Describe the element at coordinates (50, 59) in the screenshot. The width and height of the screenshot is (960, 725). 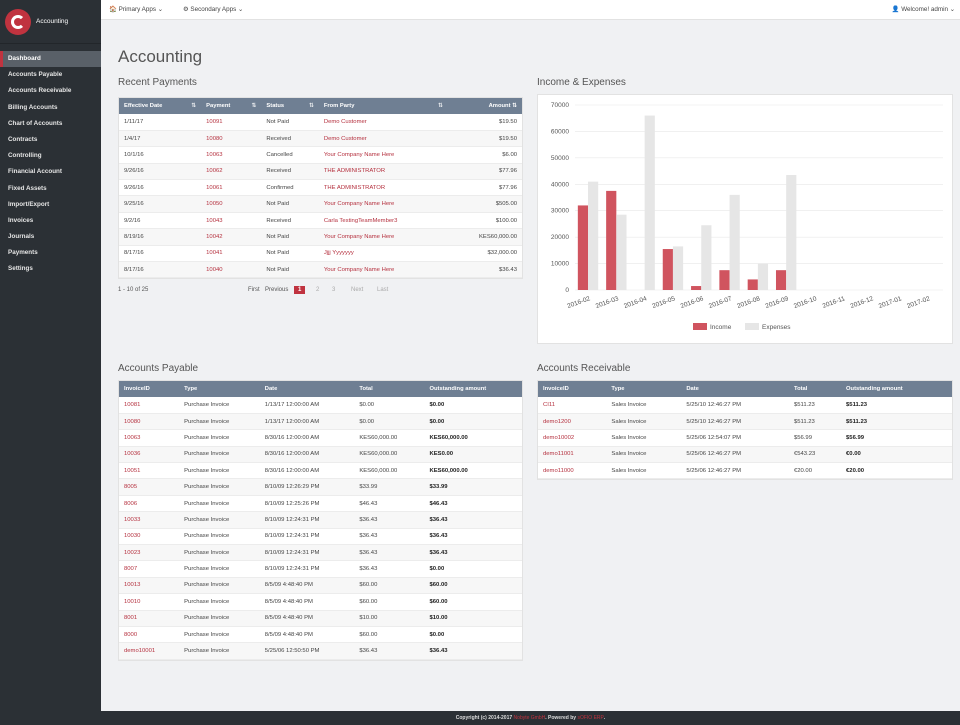
I see `sidebar-item-dashboard: Dashboard` at that location.